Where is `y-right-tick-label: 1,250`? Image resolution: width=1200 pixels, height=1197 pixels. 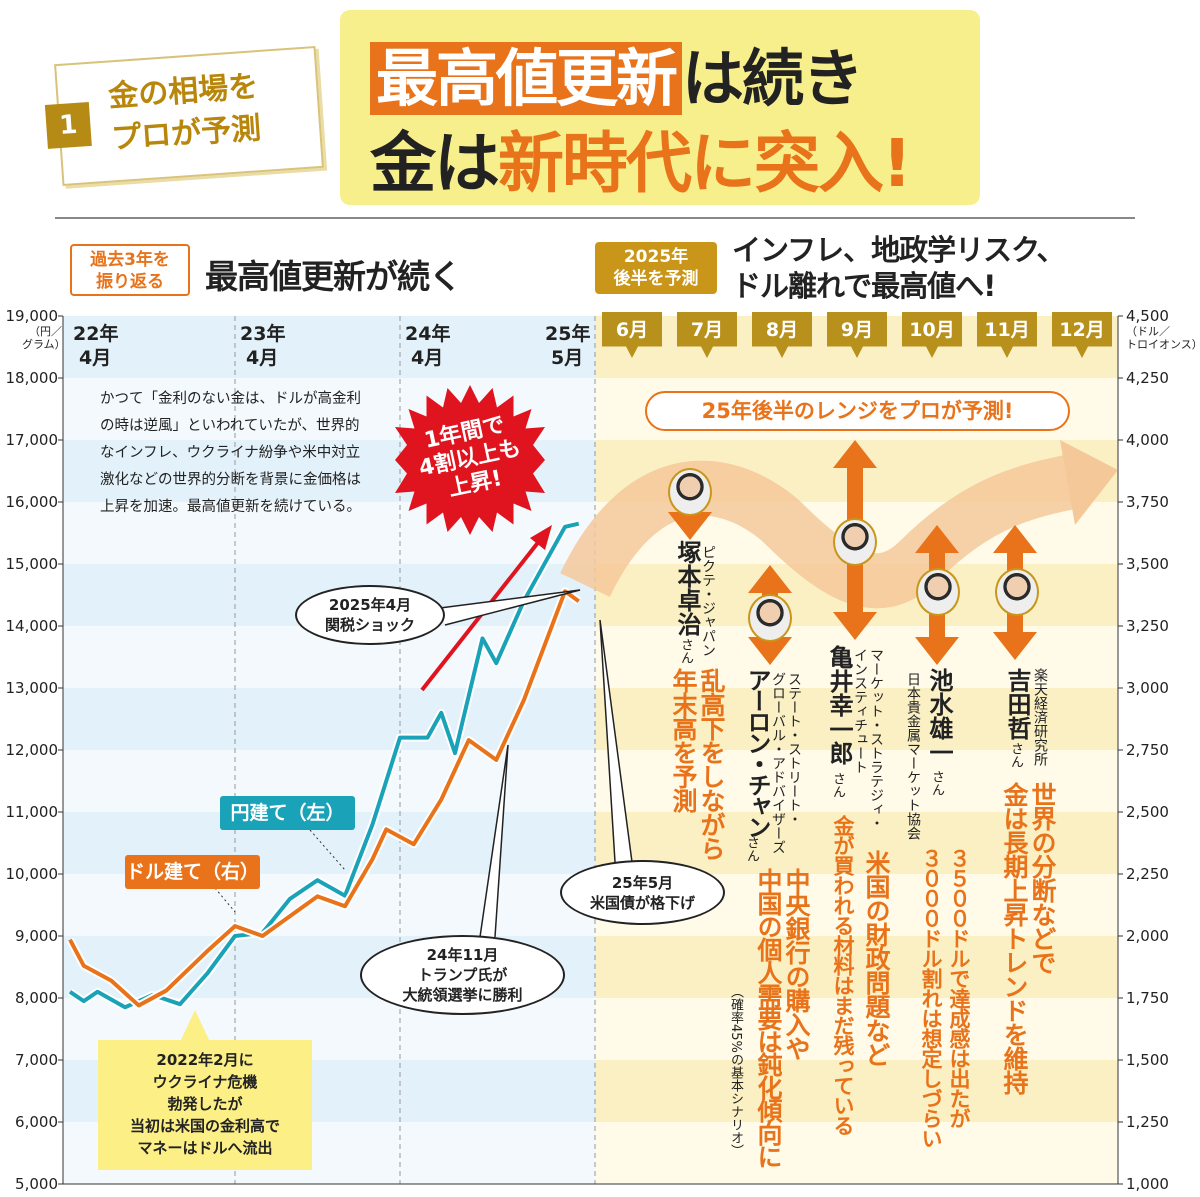
y-right-tick-label: 1,250 is located at coordinates (1147, 1122).